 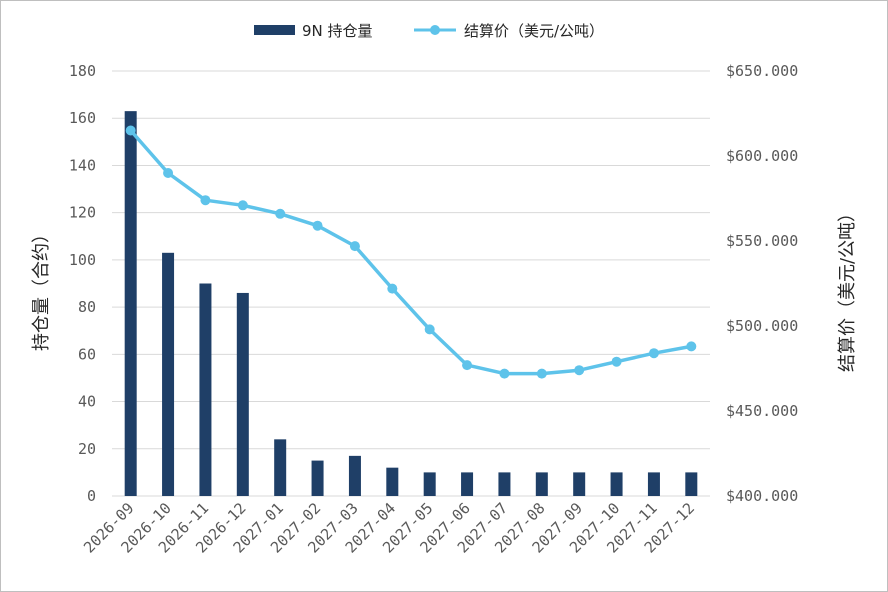 I want to click on right-tick-label: $600.000, so click(x=762, y=156).